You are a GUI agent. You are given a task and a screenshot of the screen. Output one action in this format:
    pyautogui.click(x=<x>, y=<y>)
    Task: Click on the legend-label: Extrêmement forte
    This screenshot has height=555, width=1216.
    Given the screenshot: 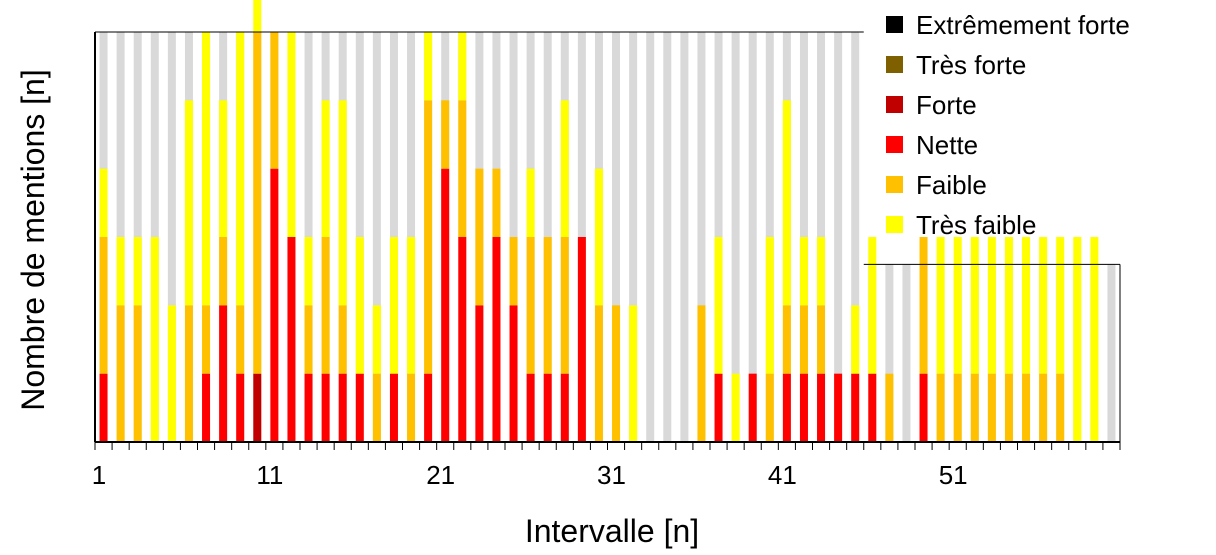 What is the action you would take?
    pyautogui.click(x=1023, y=25)
    